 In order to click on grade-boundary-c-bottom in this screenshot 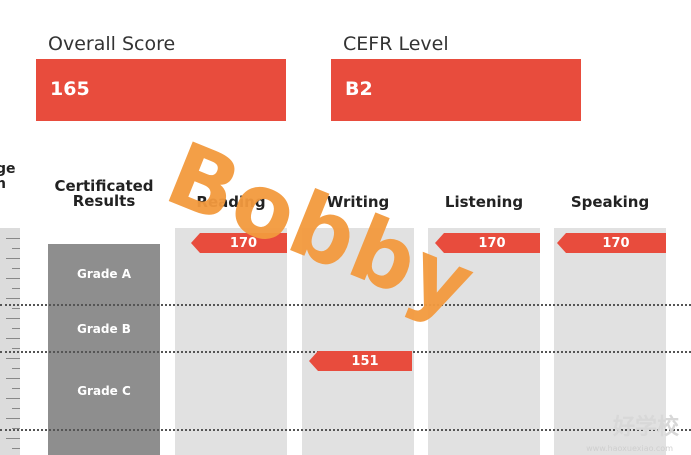, I will do `click(345, 430)`.